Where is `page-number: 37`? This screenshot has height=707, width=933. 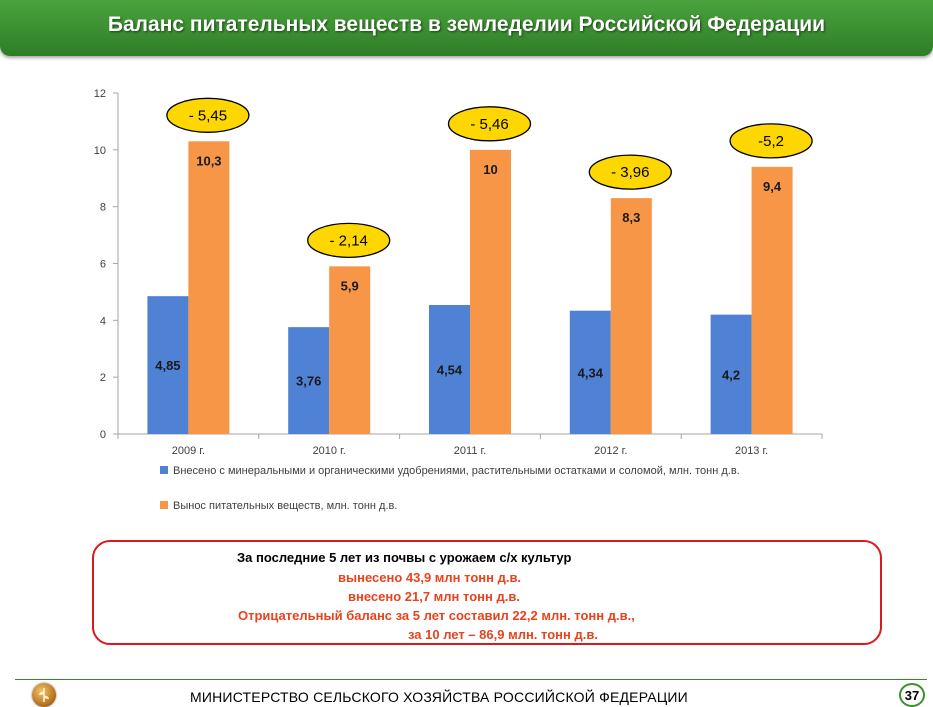 page-number: 37 is located at coordinates (912, 695).